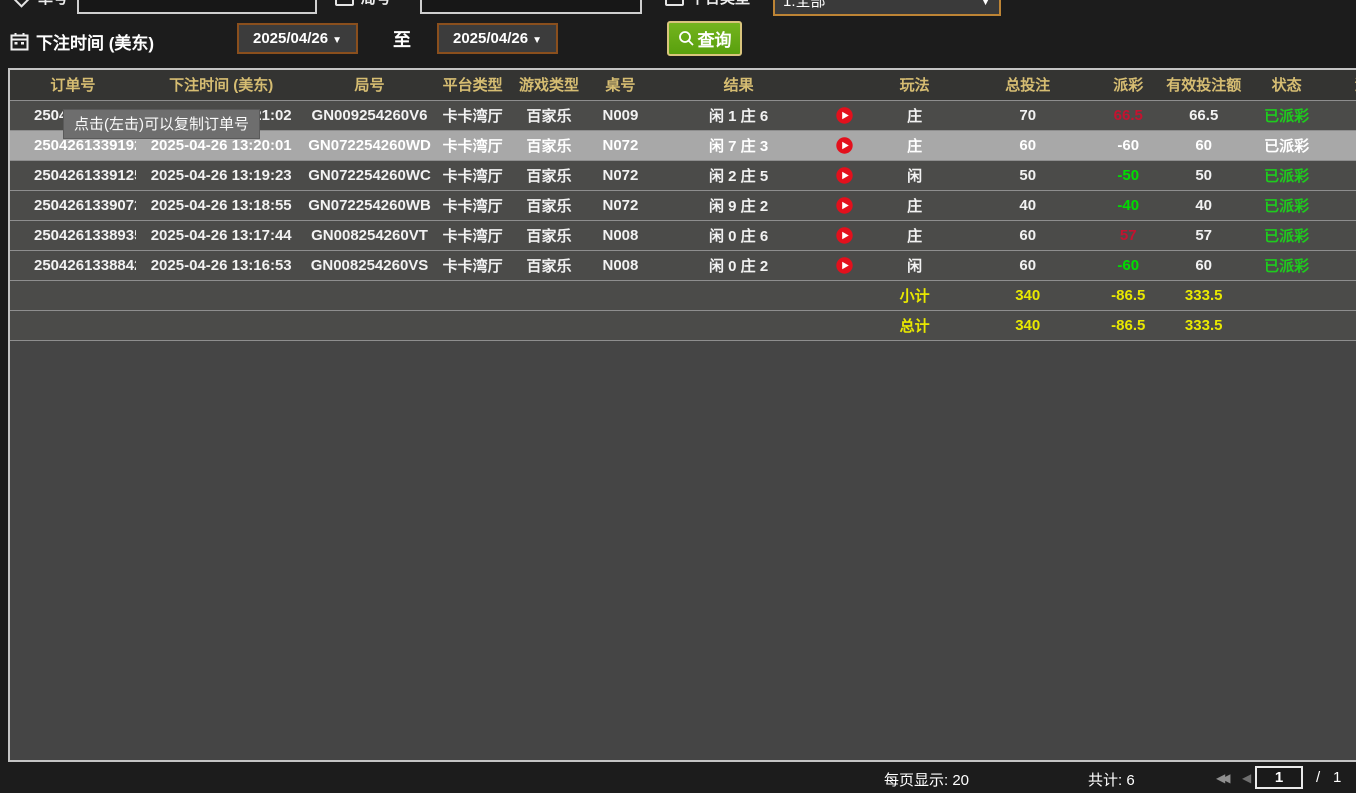 The image size is (1356, 793). I want to click on cell-valid-bet: 60, so click(1203, 265).